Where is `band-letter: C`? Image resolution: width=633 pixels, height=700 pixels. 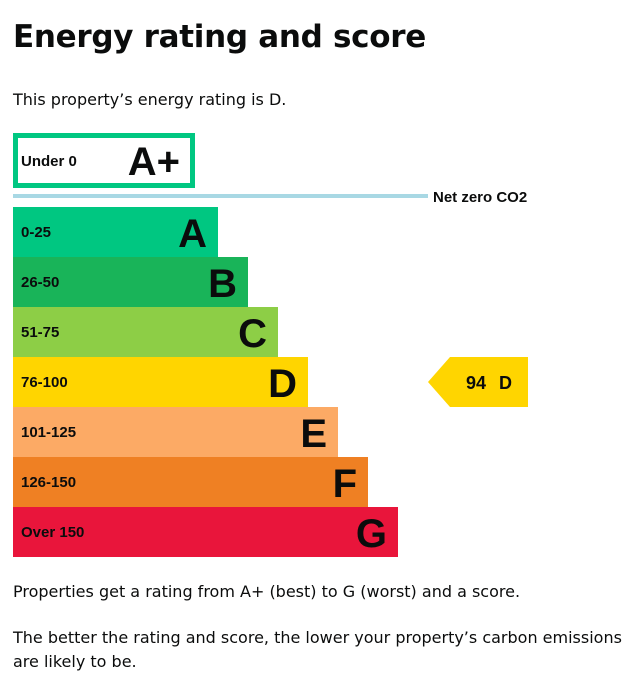
band-letter: C is located at coordinates (252, 334).